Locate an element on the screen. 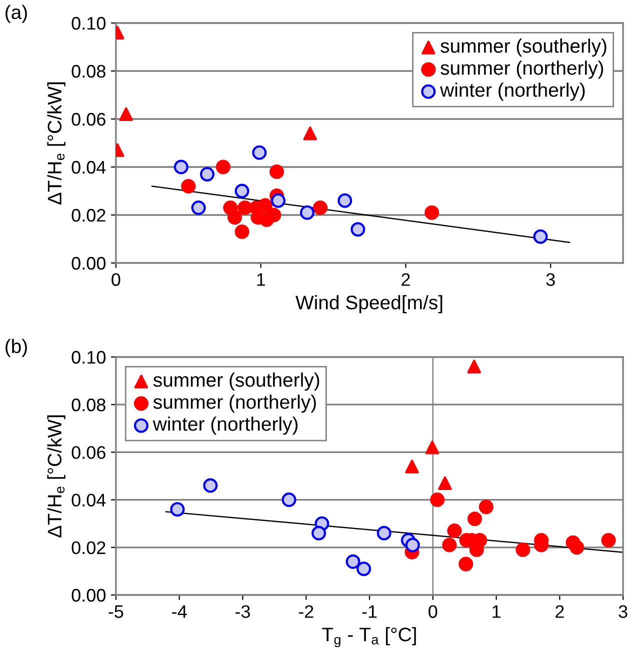 This screenshot has width=630, height=665. text: (a) is located at coordinates (16, 13).